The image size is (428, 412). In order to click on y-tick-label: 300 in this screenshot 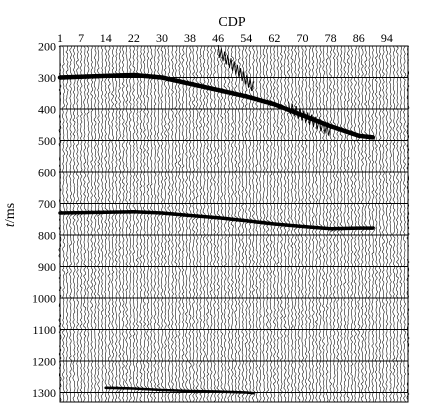, I will do `click(47, 78)`.